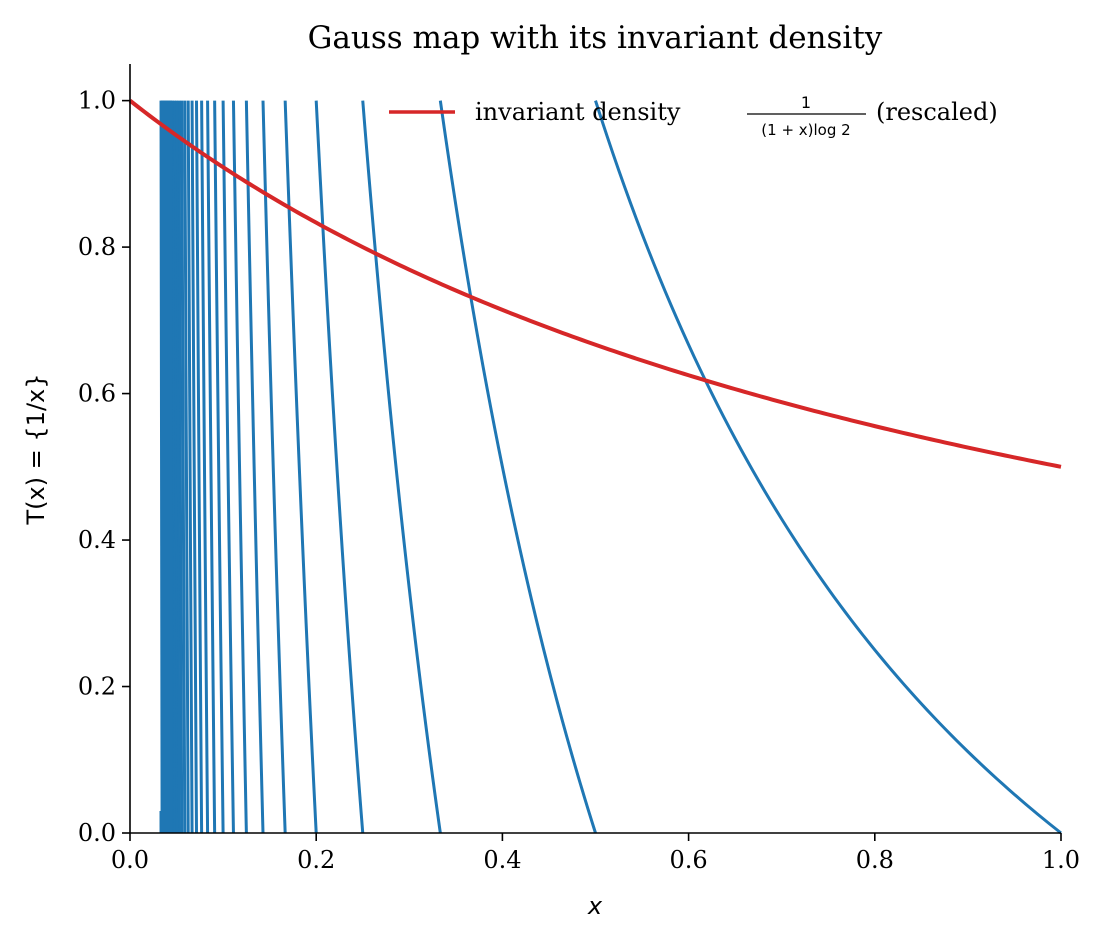 The image size is (1105, 945). I want to click on y-tick-label: 1.0, so click(97, 101).